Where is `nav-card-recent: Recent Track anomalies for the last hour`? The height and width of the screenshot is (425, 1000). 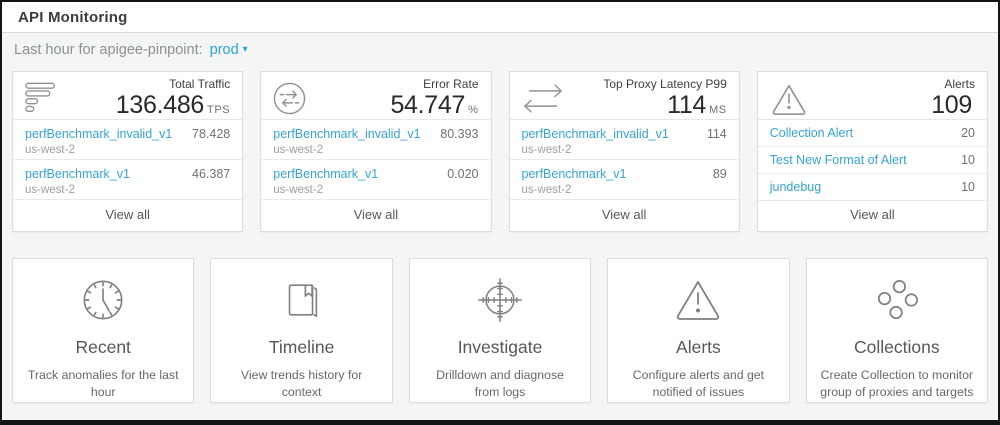
nav-card-recent: Recent Track anomalies for the last hour is located at coordinates (103, 330).